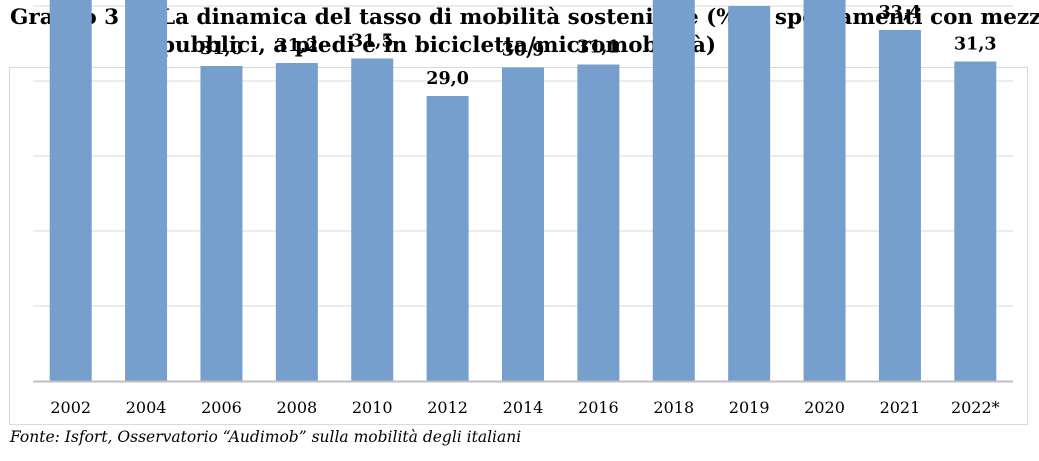 The width and height of the screenshot is (1039, 461). Describe the element at coordinates (824, 190) in the screenshot. I see `bar-2020` at that location.